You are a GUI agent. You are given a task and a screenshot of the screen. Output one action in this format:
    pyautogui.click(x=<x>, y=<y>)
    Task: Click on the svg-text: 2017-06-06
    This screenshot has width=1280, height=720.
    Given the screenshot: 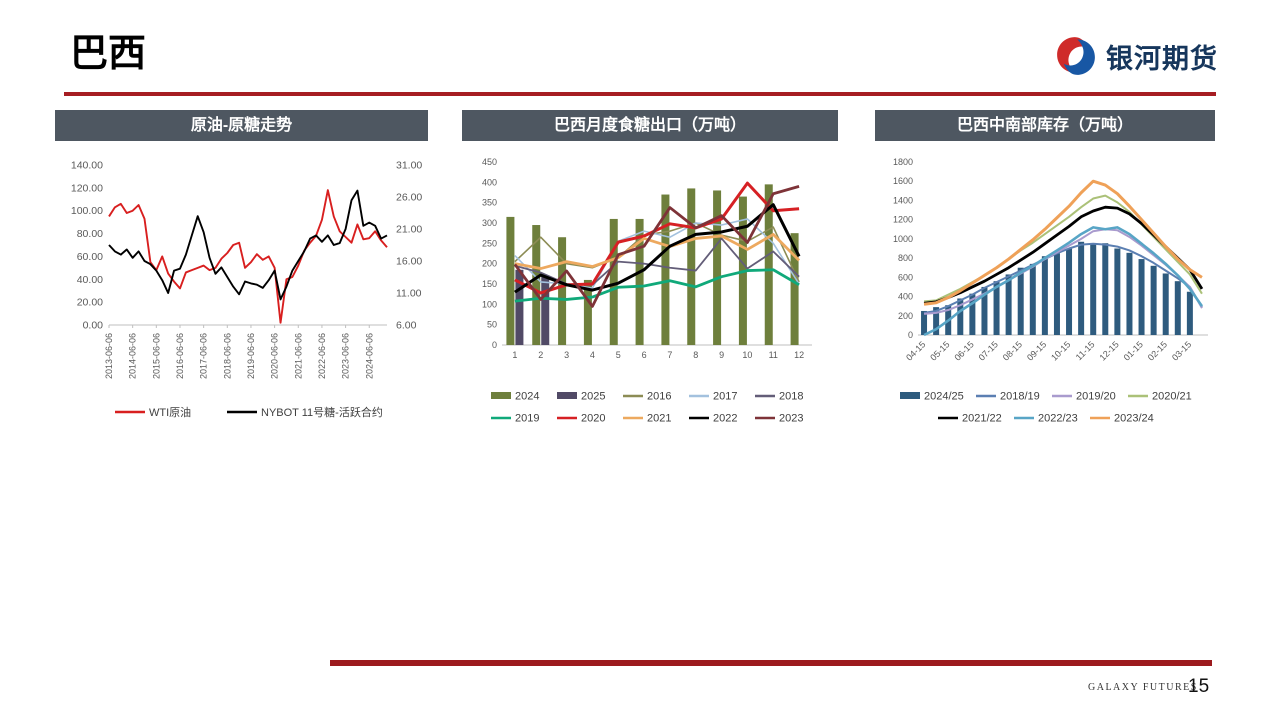 What is the action you would take?
    pyautogui.click(x=204, y=356)
    